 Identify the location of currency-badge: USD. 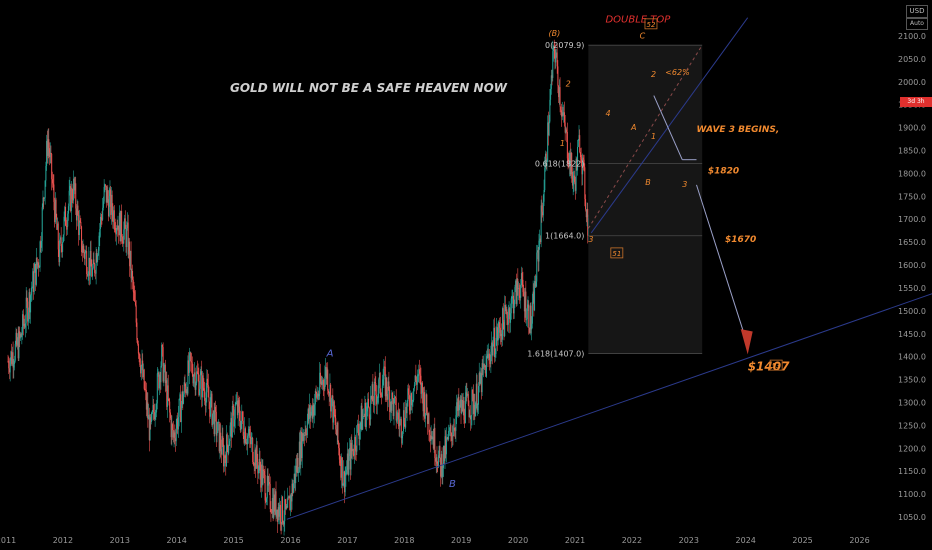
(917, 11).